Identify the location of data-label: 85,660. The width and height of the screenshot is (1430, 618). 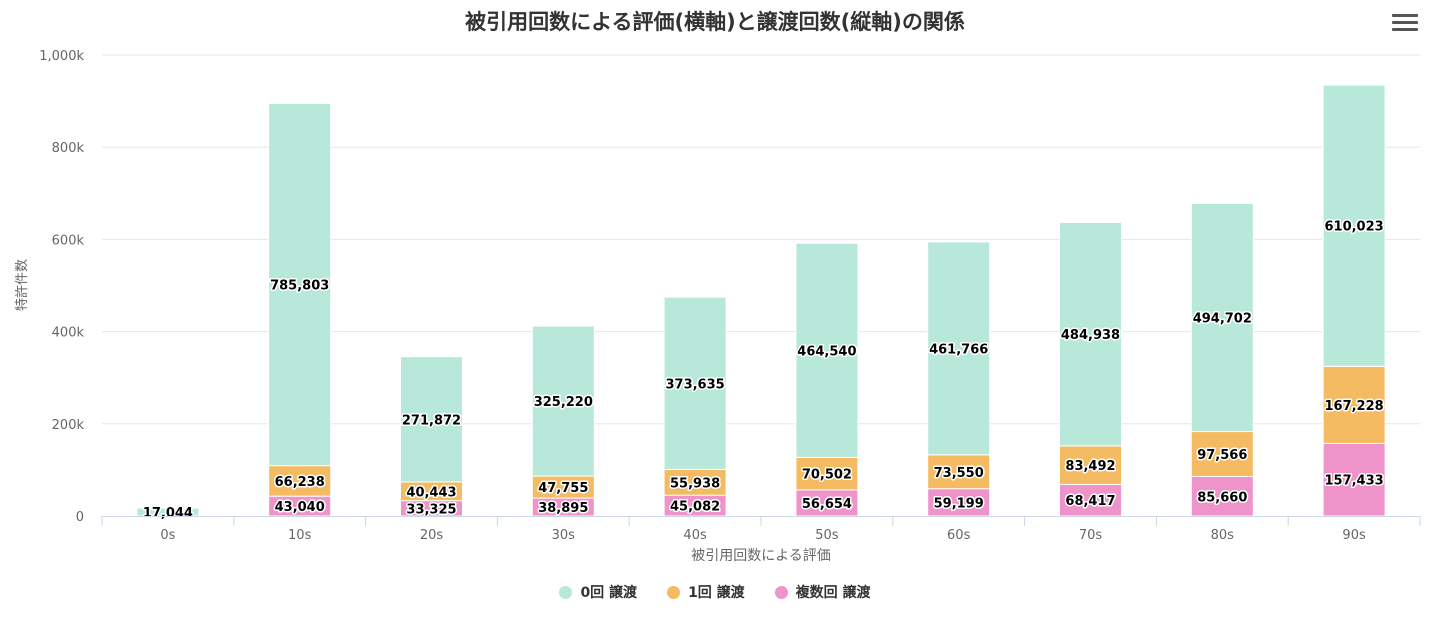
(1222, 497).